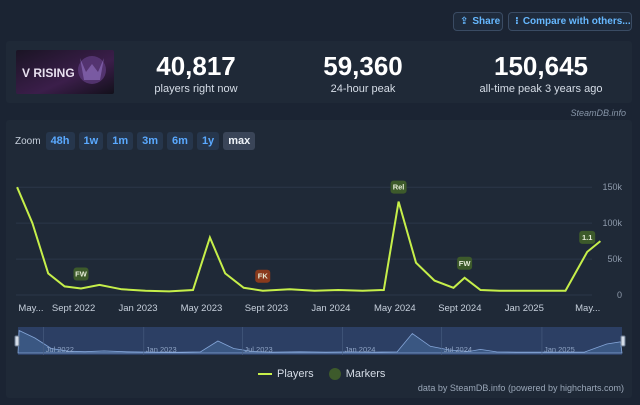 This screenshot has width=640, height=405. I want to click on navigator-tick-label: Jul 2024, so click(458, 349).